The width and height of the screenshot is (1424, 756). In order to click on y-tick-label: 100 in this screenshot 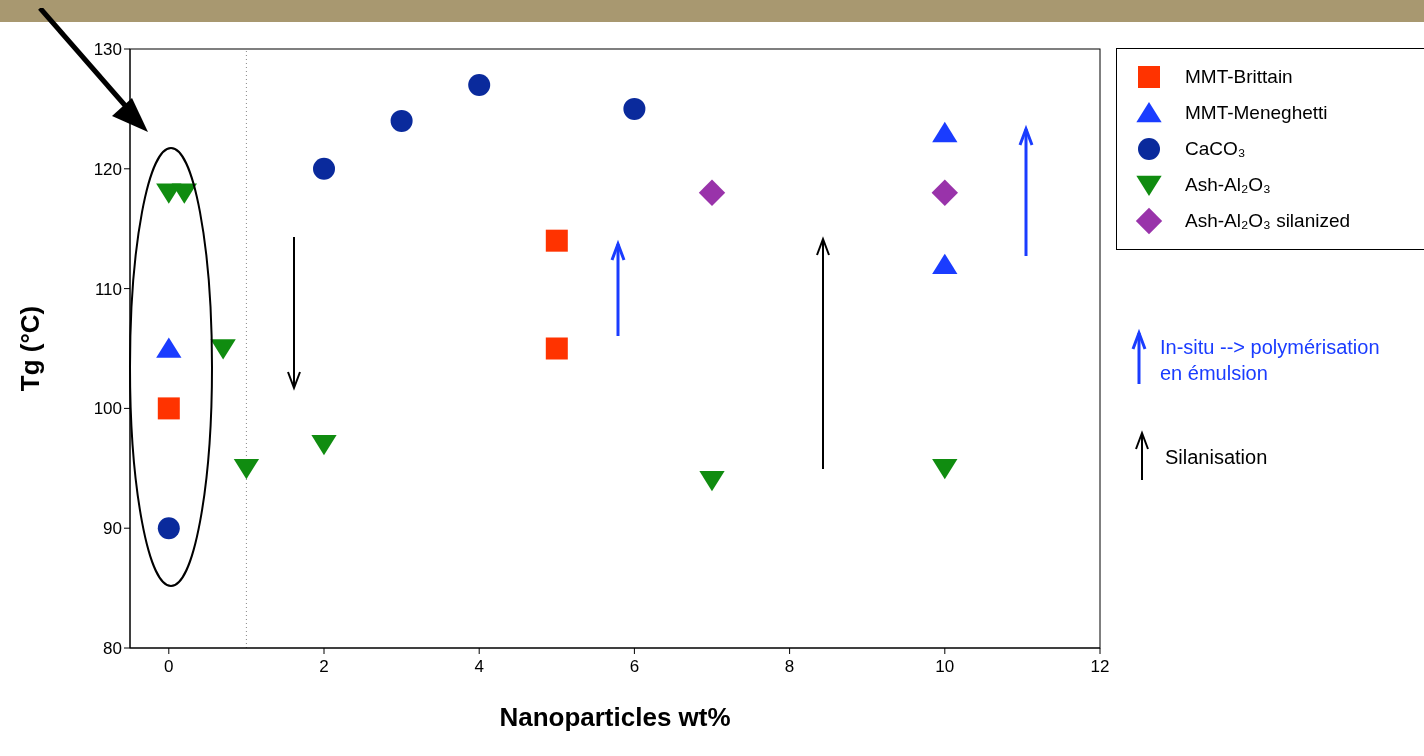, I will do `click(107, 409)`.